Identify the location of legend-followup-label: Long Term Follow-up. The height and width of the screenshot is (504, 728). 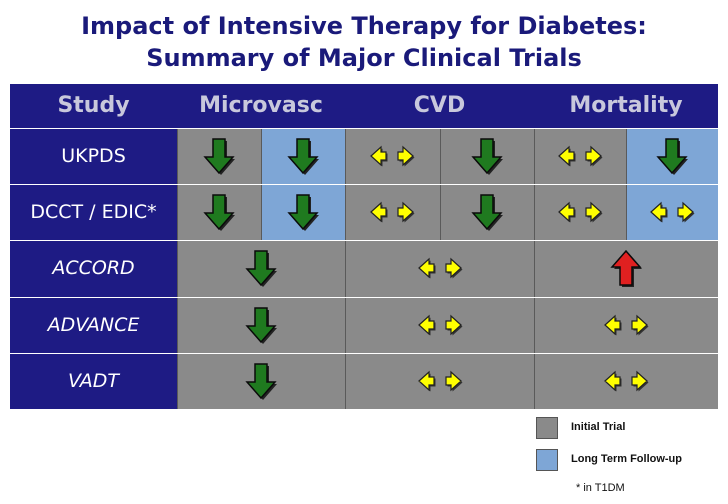
(626, 459).